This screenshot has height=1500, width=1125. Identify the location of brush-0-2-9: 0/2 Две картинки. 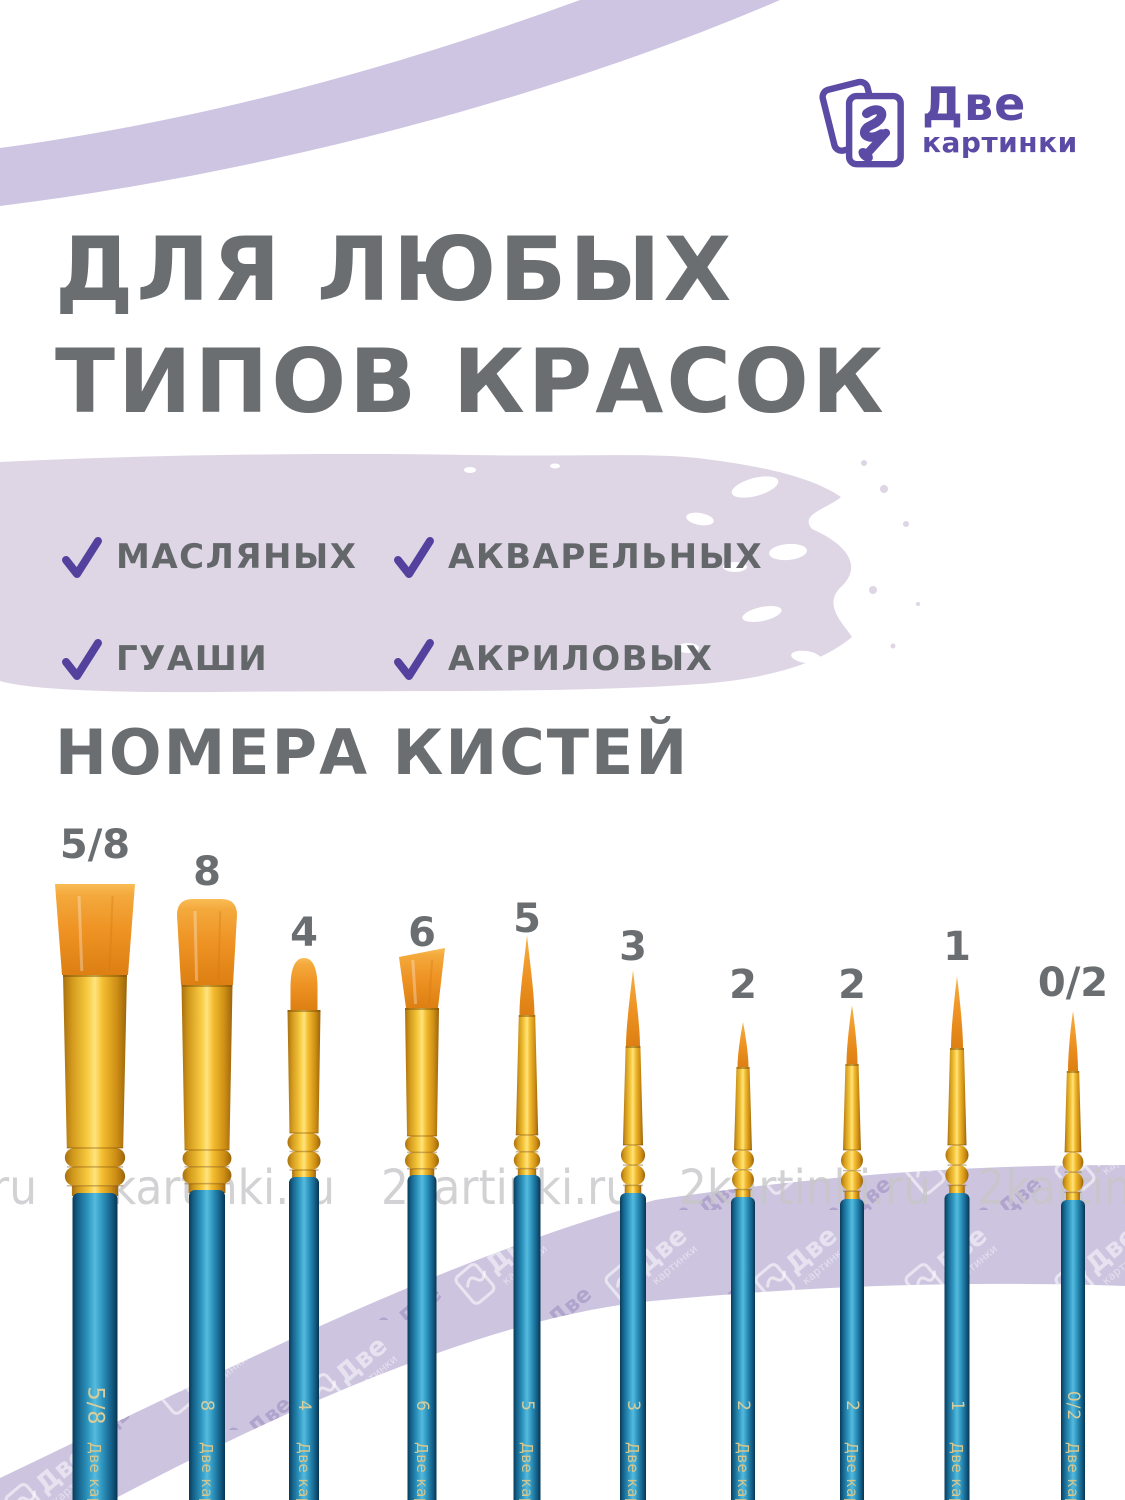
(1073, 1255).